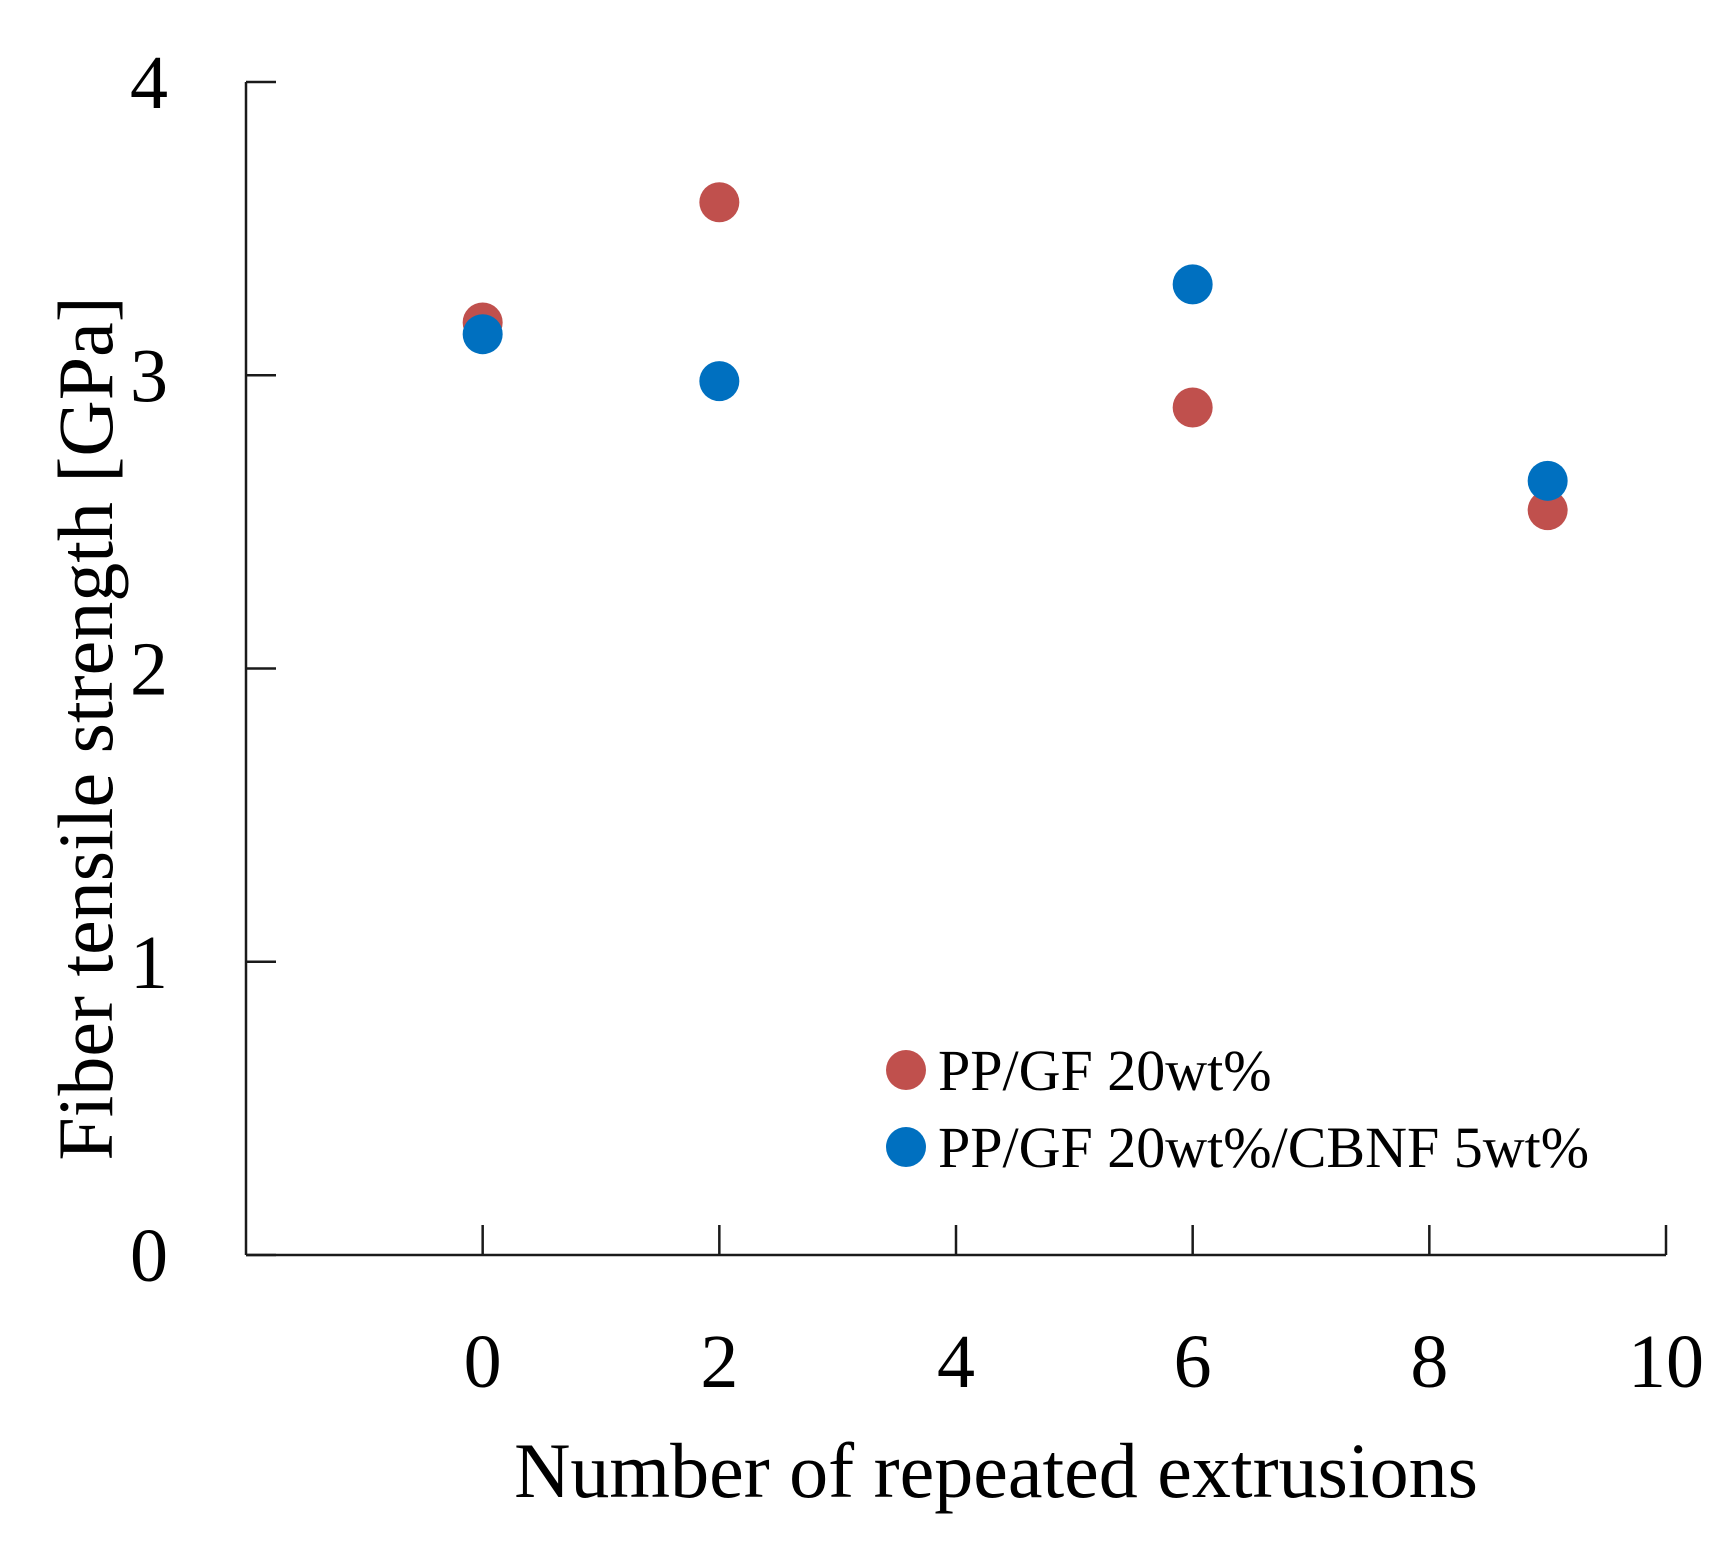 Image resolution: width=1733 pixels, height=1541 pixels. I want to click on x-tick-label: 6, so click(1193, 1362).